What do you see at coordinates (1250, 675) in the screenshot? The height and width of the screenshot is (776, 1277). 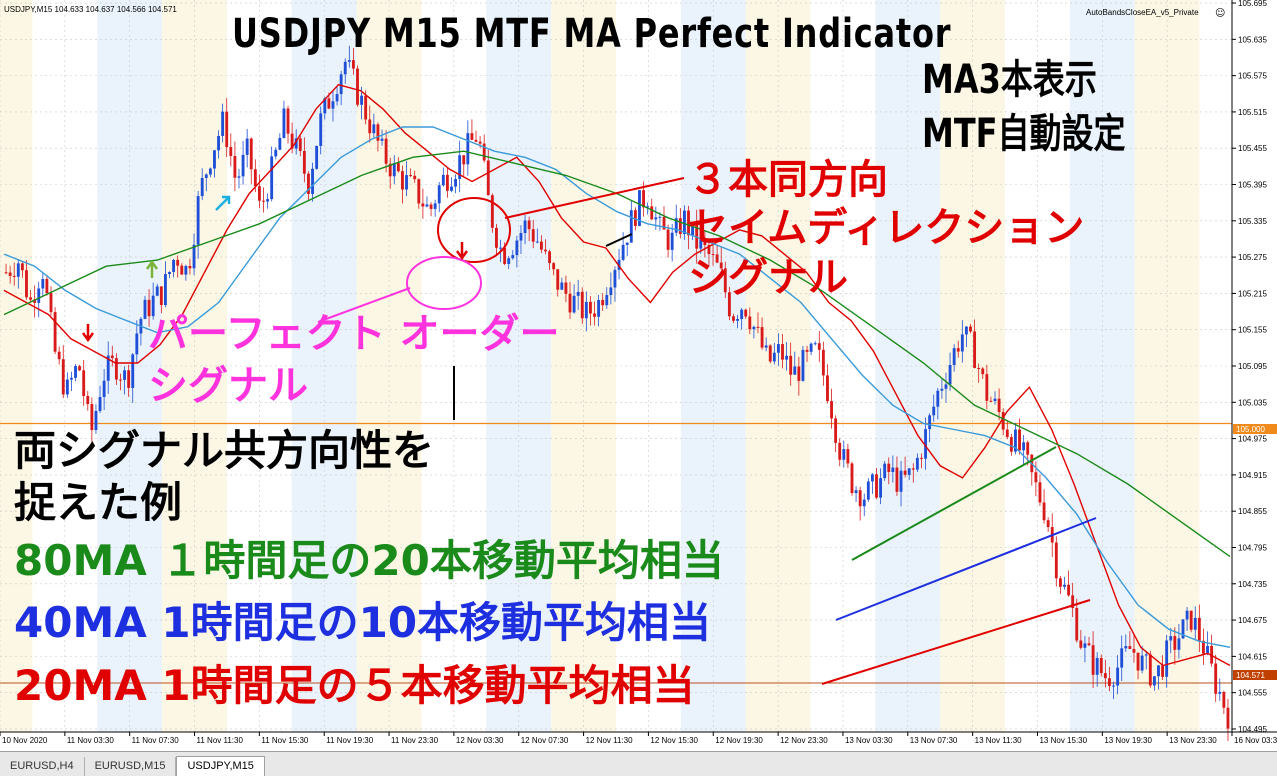 I see `bid-price-label: 104.571` at bounding box center [1250, 675].